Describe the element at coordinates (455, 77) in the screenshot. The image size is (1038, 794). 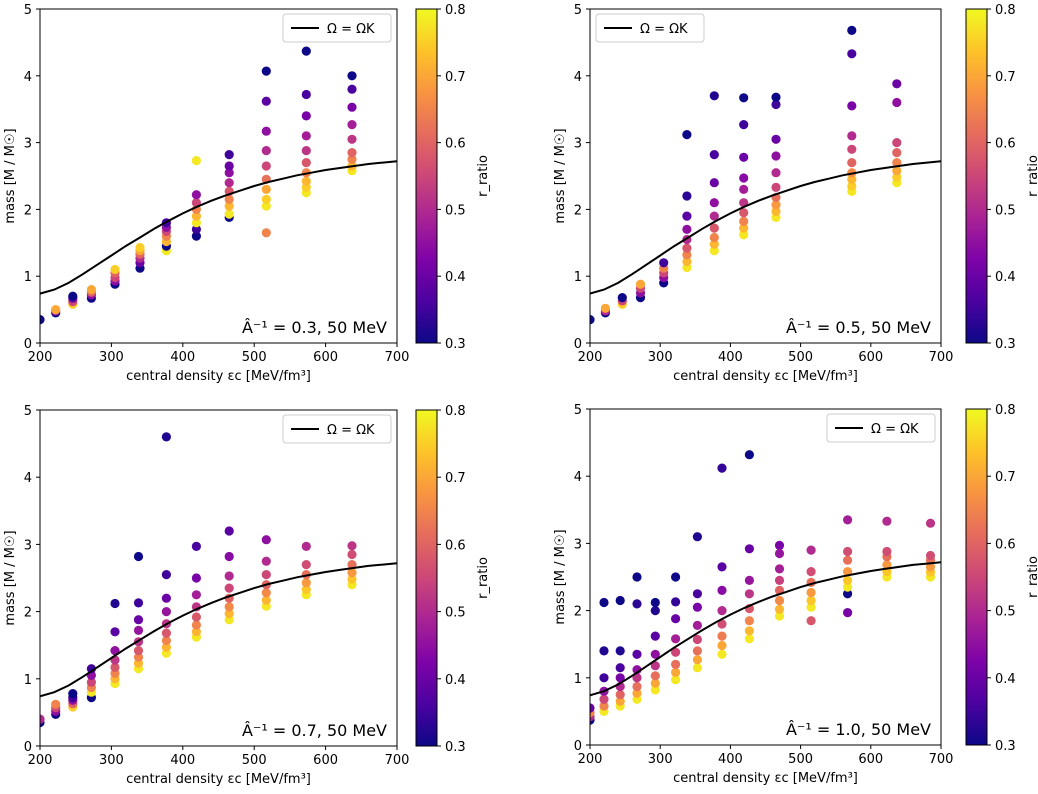
I see `colorbar-tick-label: 0.7` at that location.